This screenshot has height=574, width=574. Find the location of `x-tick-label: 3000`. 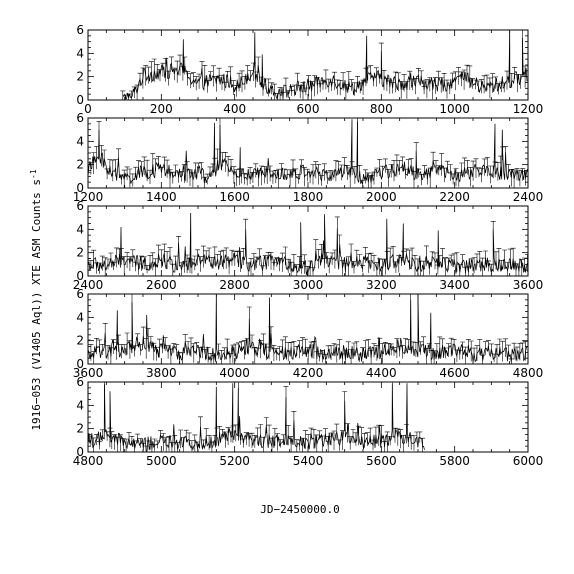

x-tick-label: 3000 is located at coordinates (308, 285).